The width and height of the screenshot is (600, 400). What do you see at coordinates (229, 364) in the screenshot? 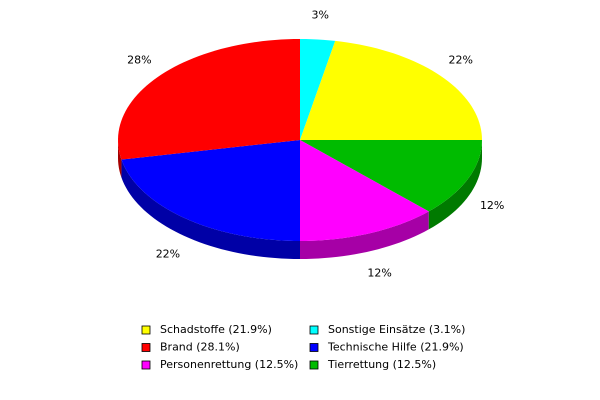
I see `legend-label: Personenrettung (12.5%)` at bounding box center [229, 364].